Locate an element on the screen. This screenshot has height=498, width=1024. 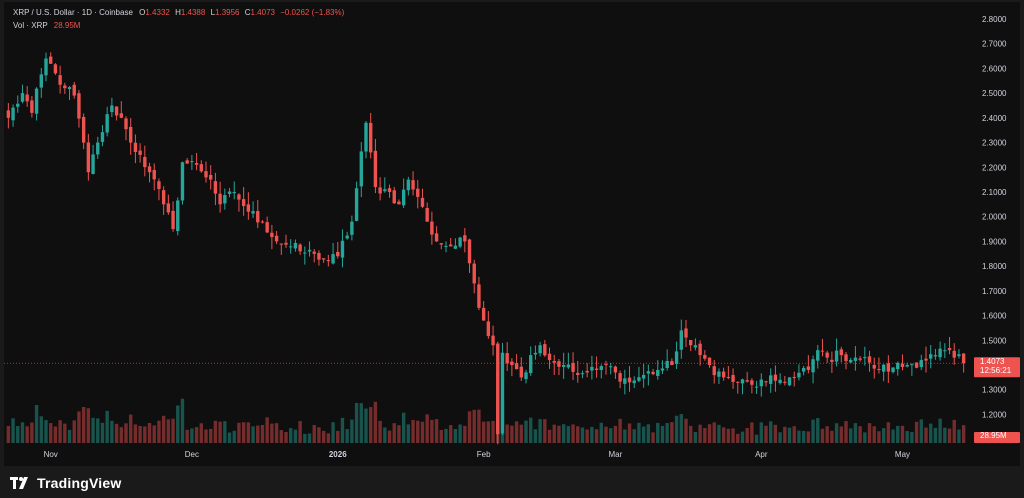
tradingview-brand: TradingView is located at coordinates (65, 483).